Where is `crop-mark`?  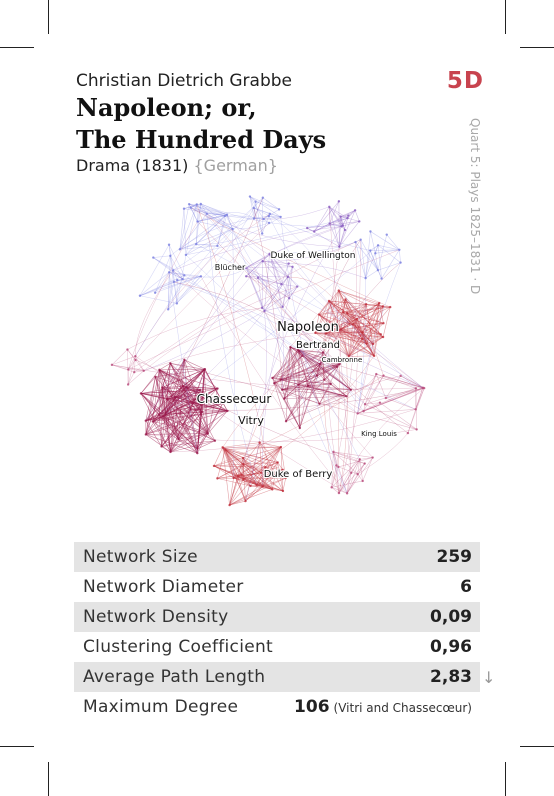 crop-mark is located at coordinates (17, 47).